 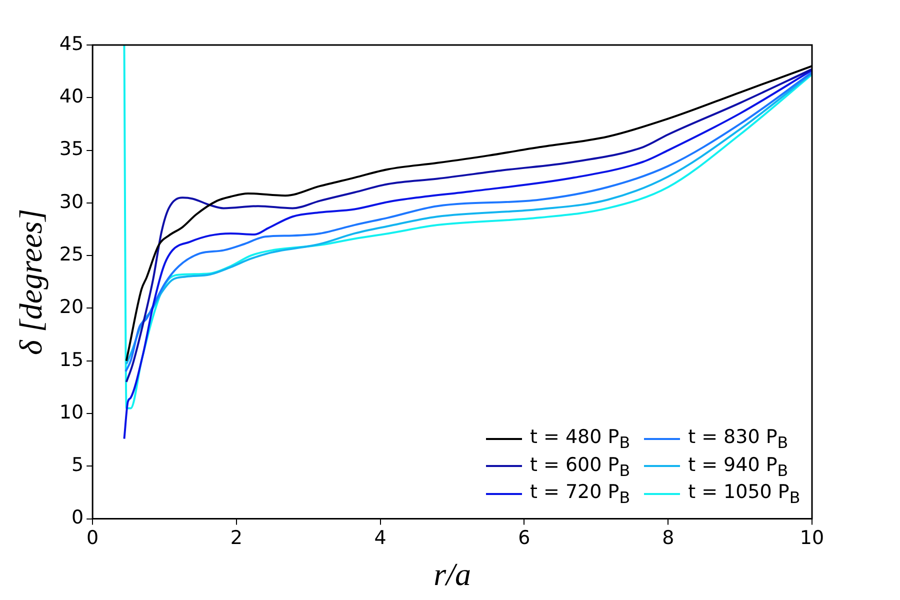 I want to click on y-tick-label: 0, so click(x=77, y=517).